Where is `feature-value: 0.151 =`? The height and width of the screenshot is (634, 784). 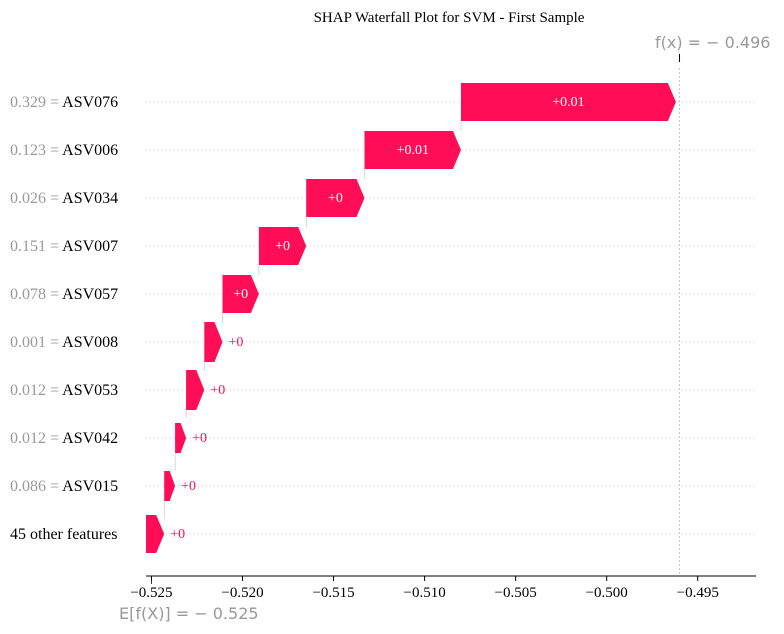
feature-value: 0.151 = is located at coordinates (36, 246).